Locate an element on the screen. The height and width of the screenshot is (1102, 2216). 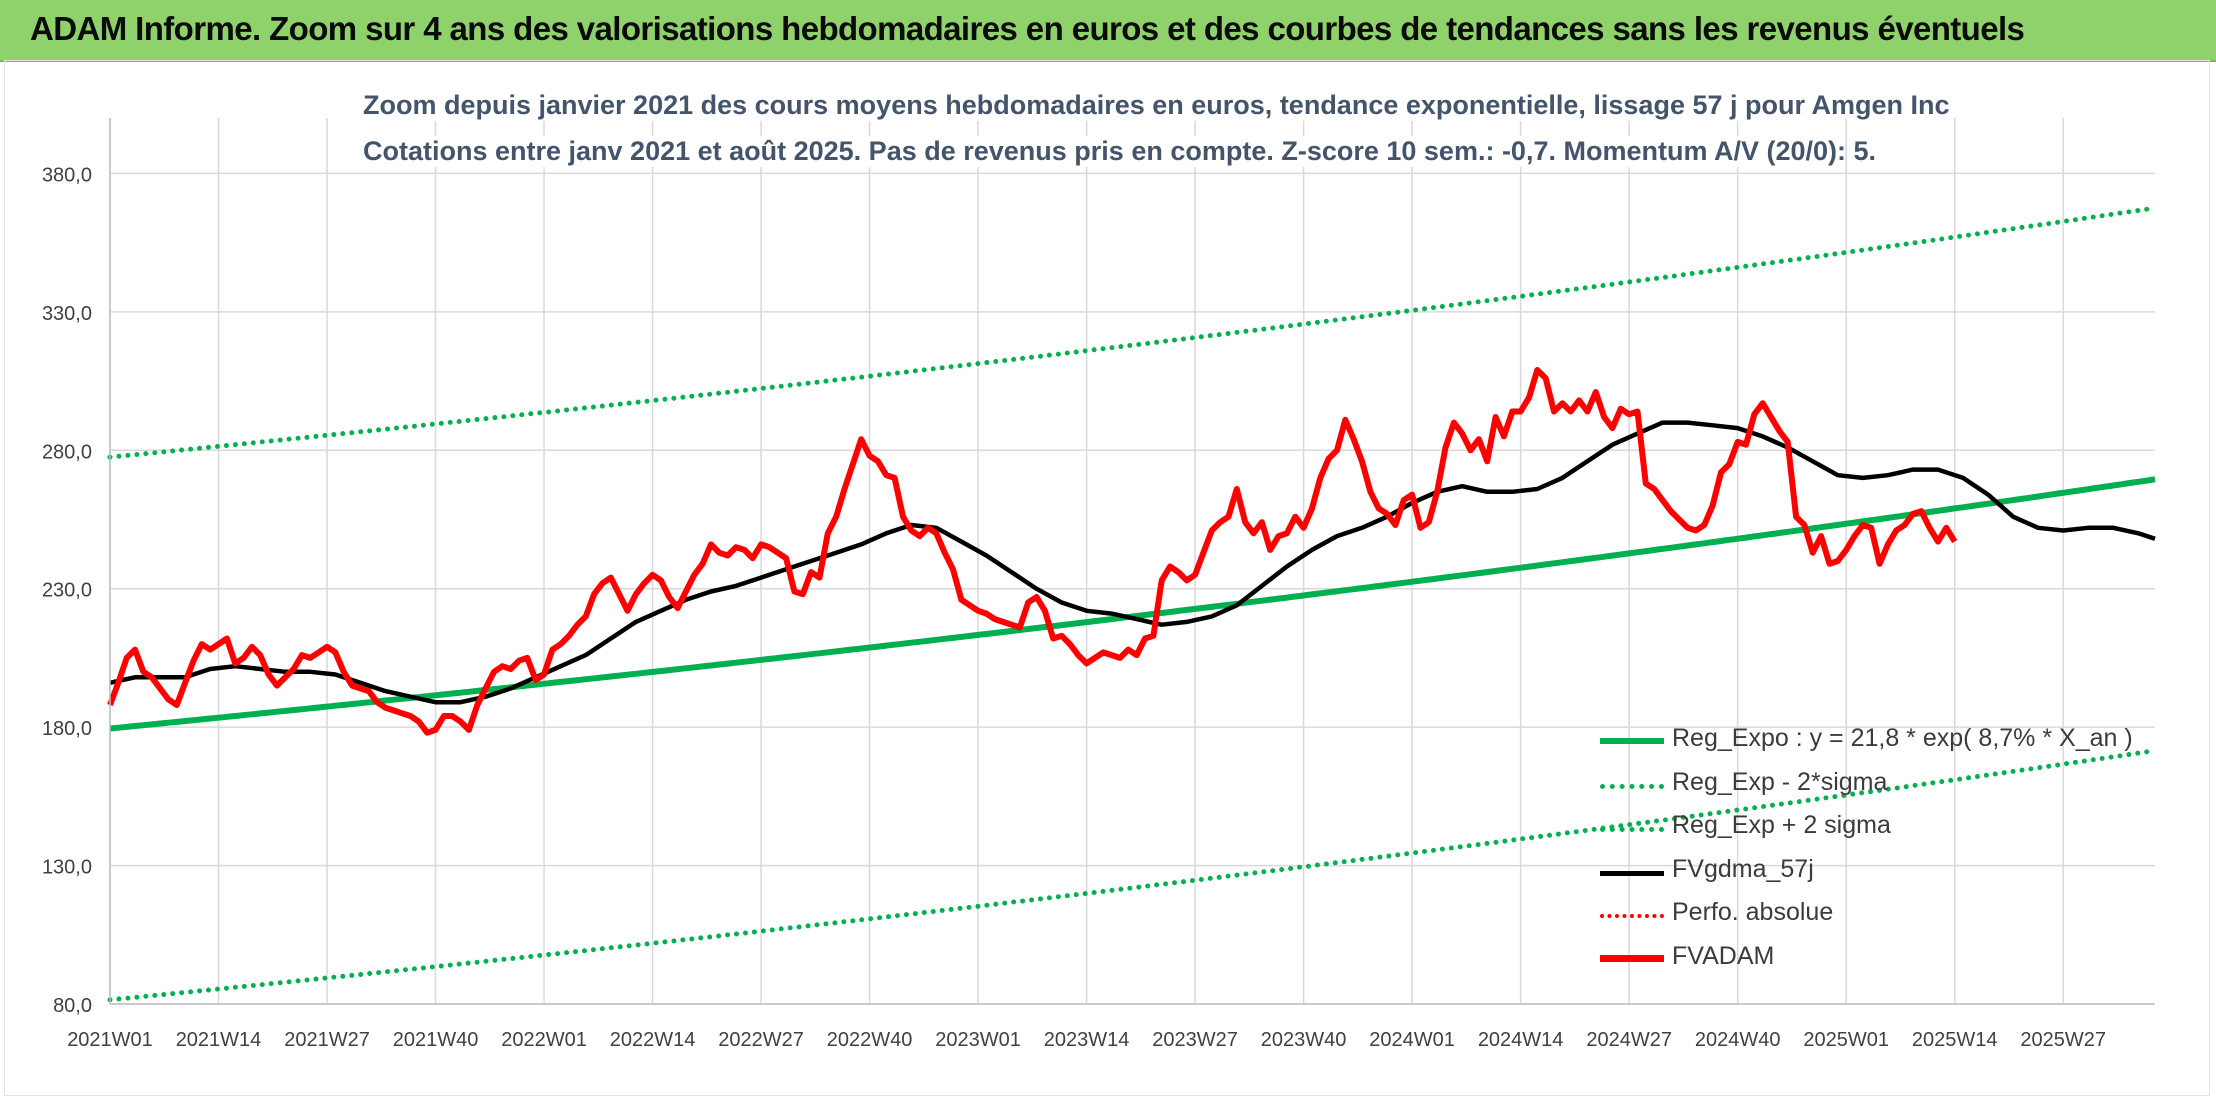
legend-label-reg-expo: Reg_Expo : y = 21,8 * exp( 8,7% * X_an ) is located at coordinates (1902, 738).